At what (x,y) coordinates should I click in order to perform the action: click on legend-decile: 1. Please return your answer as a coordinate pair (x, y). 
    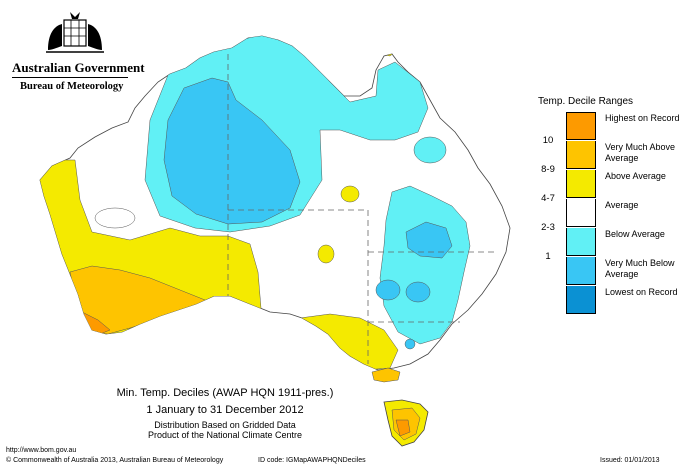
    Looking at the image, I should click on (548, 256).